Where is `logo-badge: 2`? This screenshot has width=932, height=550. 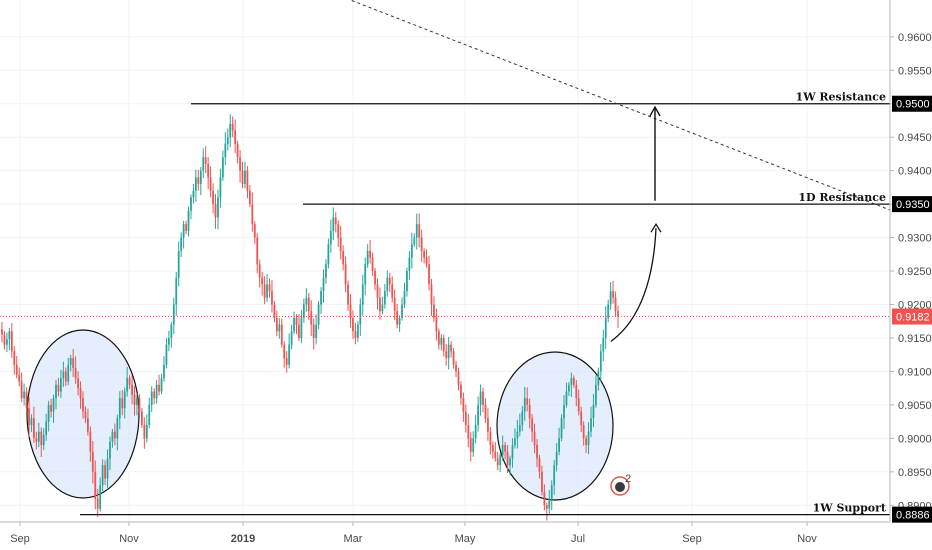
logo-badge: 2 is located at coordinates (628, 479).